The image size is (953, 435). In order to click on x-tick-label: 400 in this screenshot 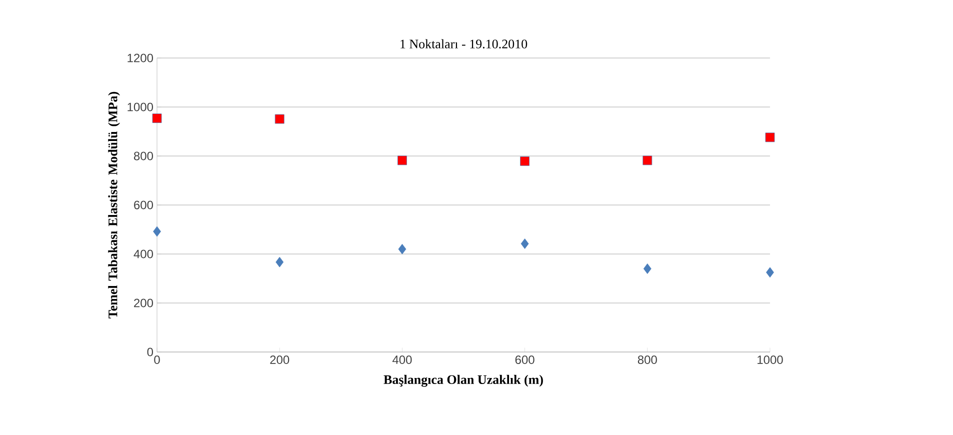, I will do `click(402, 360)`.